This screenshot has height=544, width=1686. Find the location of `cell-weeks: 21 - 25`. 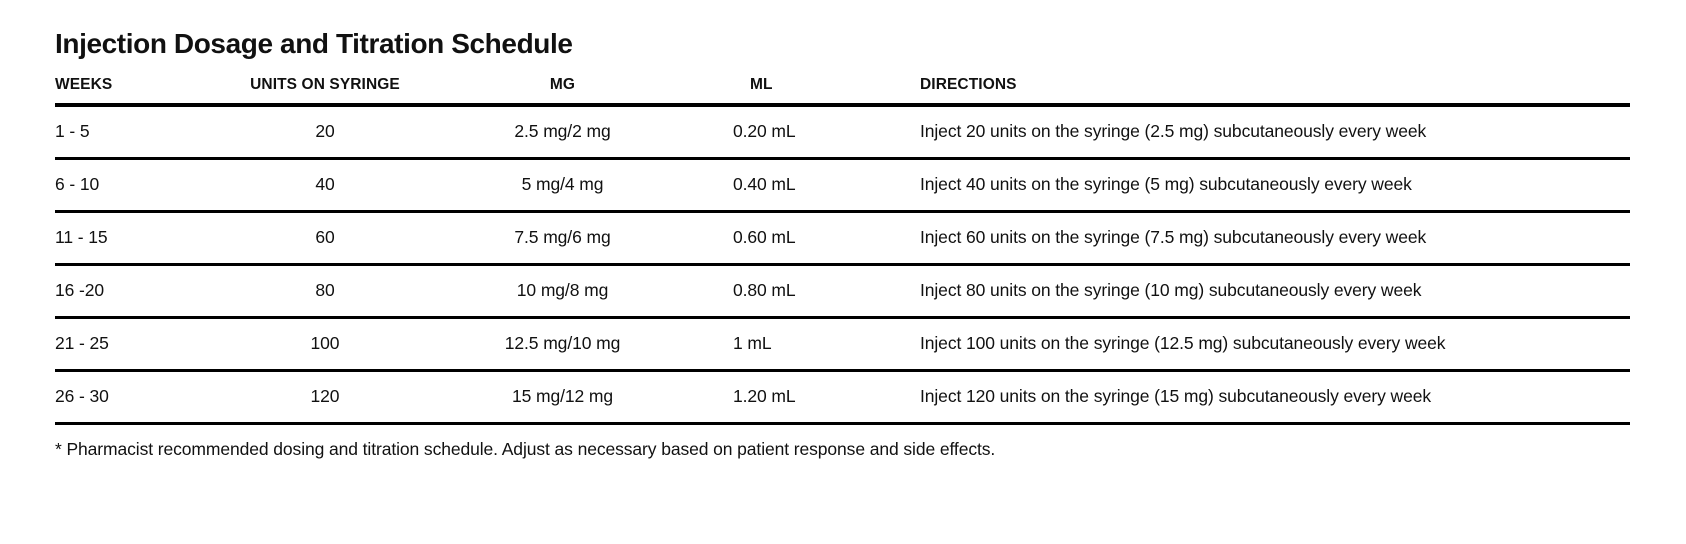

cell-weeks: 21 - 25 is located at coordinates (137, 344).